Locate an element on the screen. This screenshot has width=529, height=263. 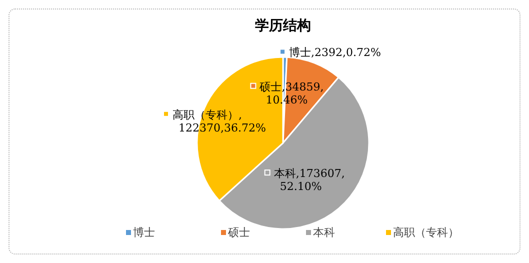
data-label: 本科,173607, 52.10% is located at coordinates (309, 180).